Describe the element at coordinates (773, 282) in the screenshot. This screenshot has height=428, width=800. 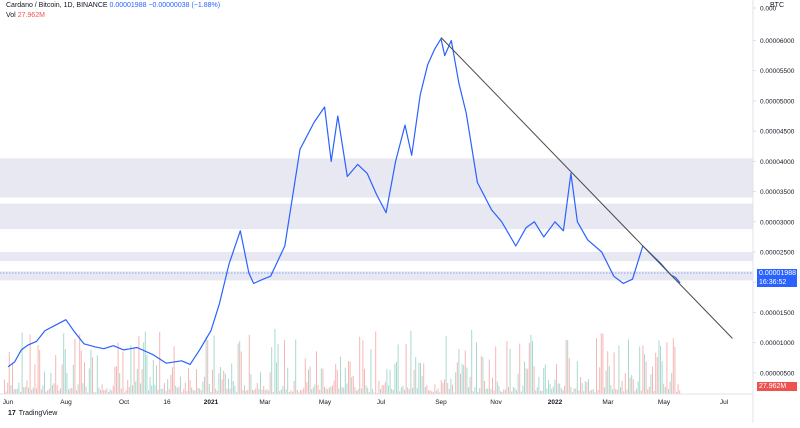
I see `bar-countdown: 16:36:52` at that location.